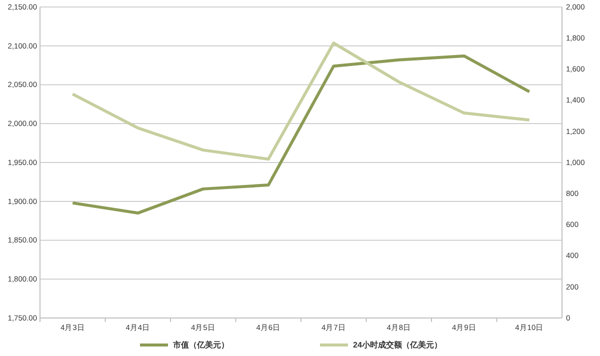  I want to click on legend-label: 市值（亿美元）, so click(200, 345).